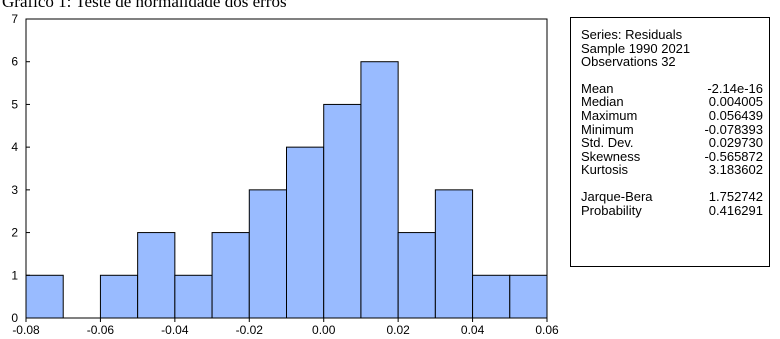 The image size is (780, 339). I want to click on test-row: Probability 0.416291, so click(672, 210).